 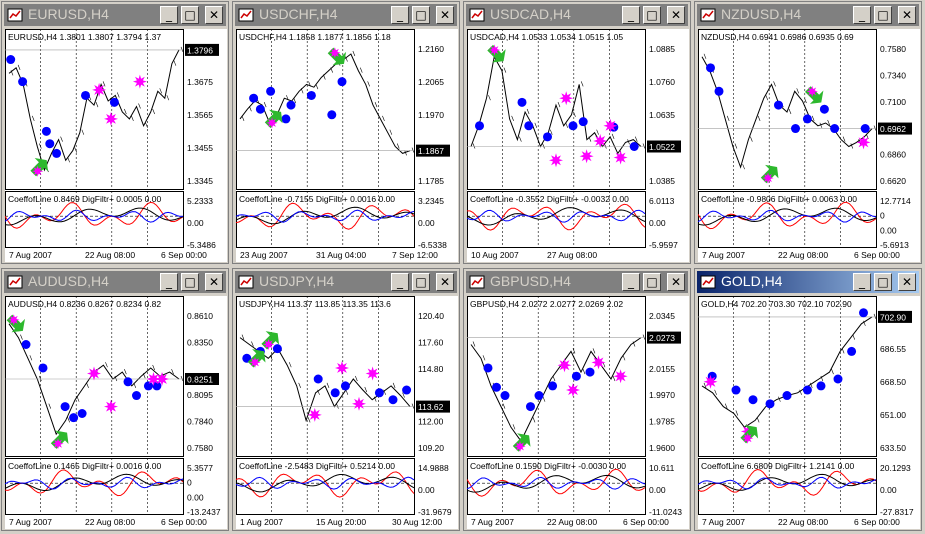 What do you see at coordinates (662, 395) in the screenshot?
I see `price-tick-label: 1.9970` at bounding box center [662, 395].